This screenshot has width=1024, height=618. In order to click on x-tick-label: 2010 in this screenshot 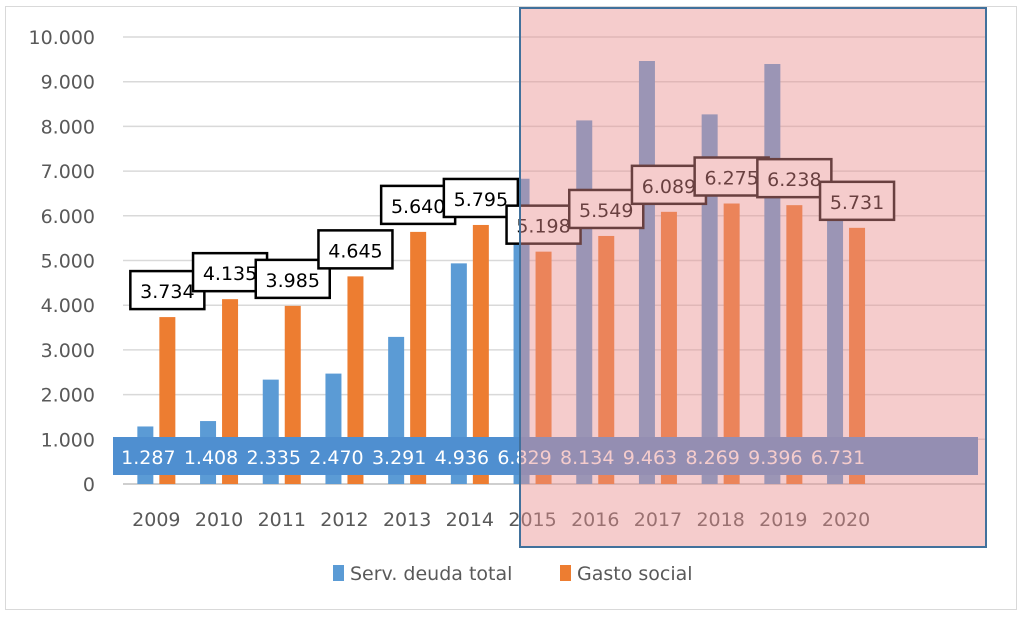, I will do `click(219, 520)`.